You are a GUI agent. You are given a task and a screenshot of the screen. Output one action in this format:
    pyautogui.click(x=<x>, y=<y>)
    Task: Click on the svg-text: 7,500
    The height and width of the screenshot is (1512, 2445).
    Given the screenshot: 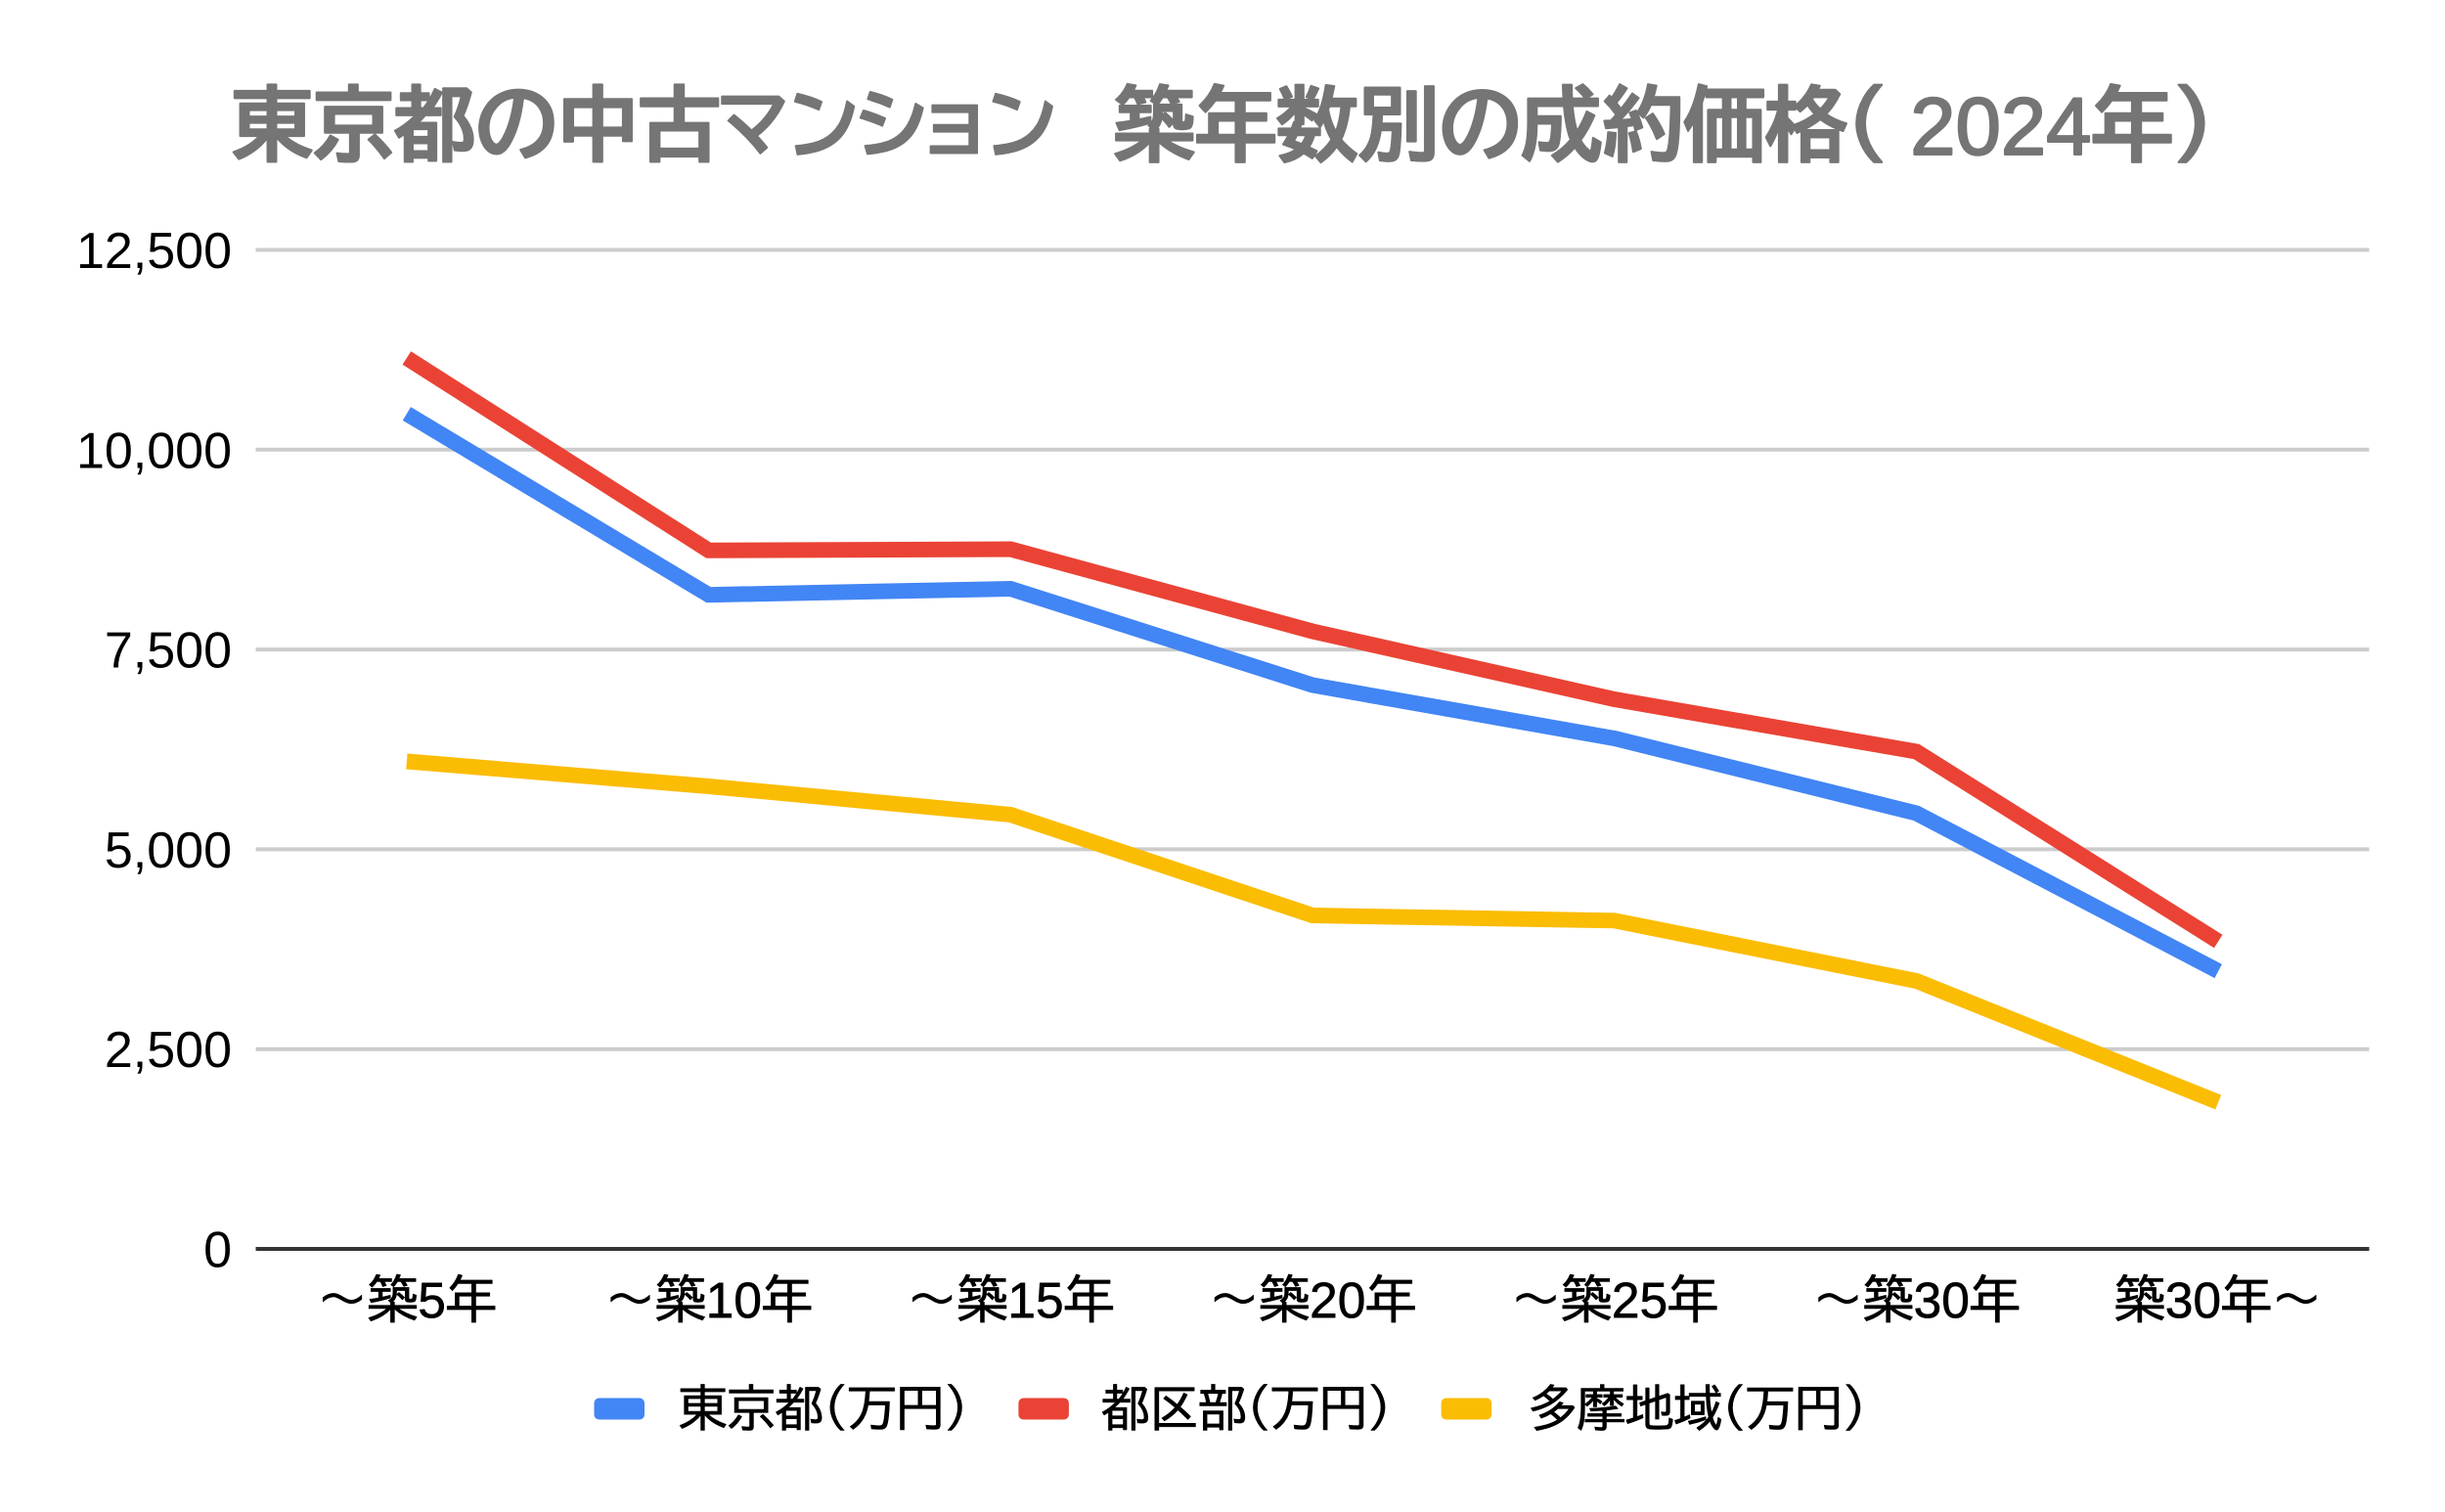 What is the action you would take?
    pyautogui.click(x=168, y=652)
    